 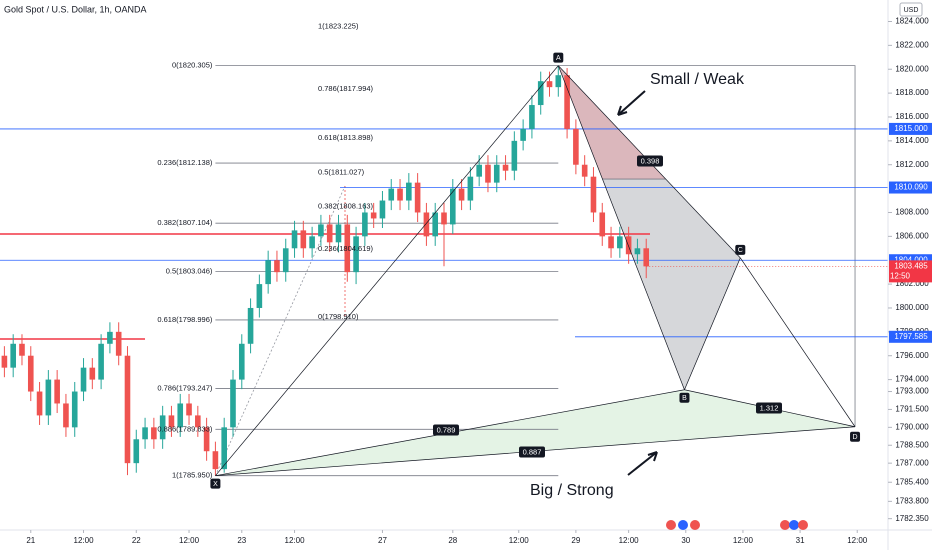 I want to click on y-tick-label: 1806.000, so click(x=912, y=235).